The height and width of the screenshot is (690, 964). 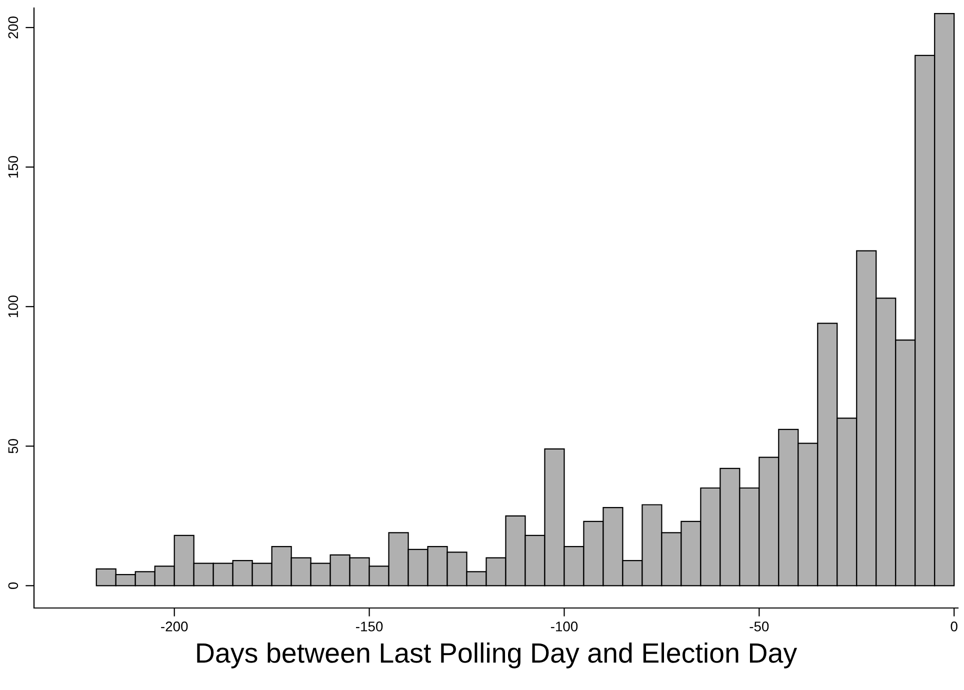 What do you see at coordinates (954, 627) in the screenshot?
I see `x-tick-label: 0` at bounding box center [954, 627].